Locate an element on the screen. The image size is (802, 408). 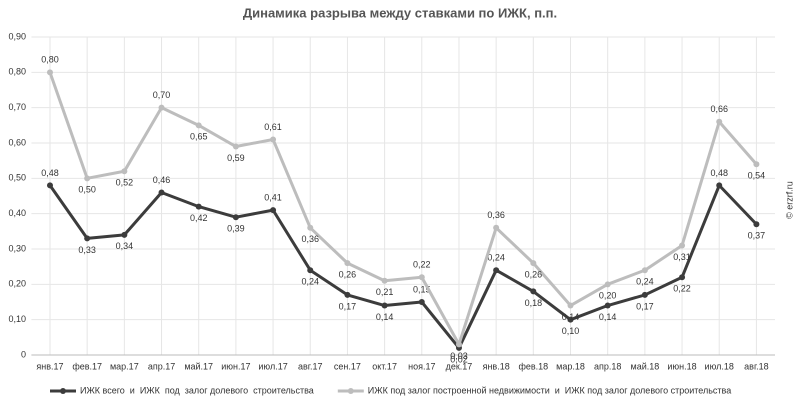
x-tick-label: май.18 is located at coordinates (645, 366).